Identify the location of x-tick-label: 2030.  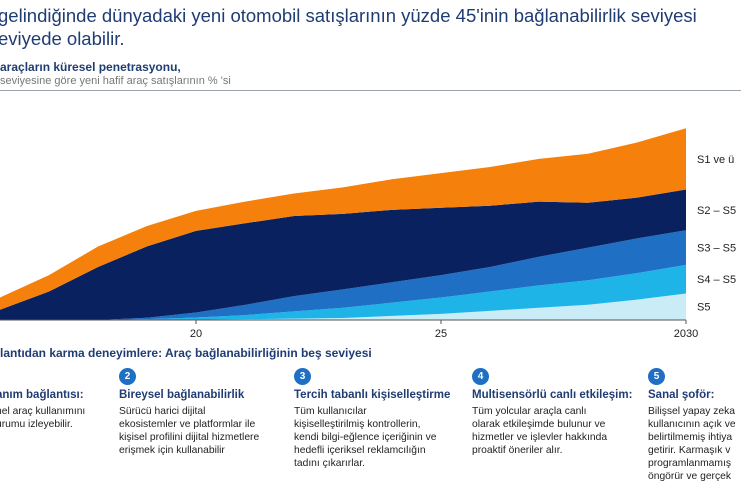
(686, 334).